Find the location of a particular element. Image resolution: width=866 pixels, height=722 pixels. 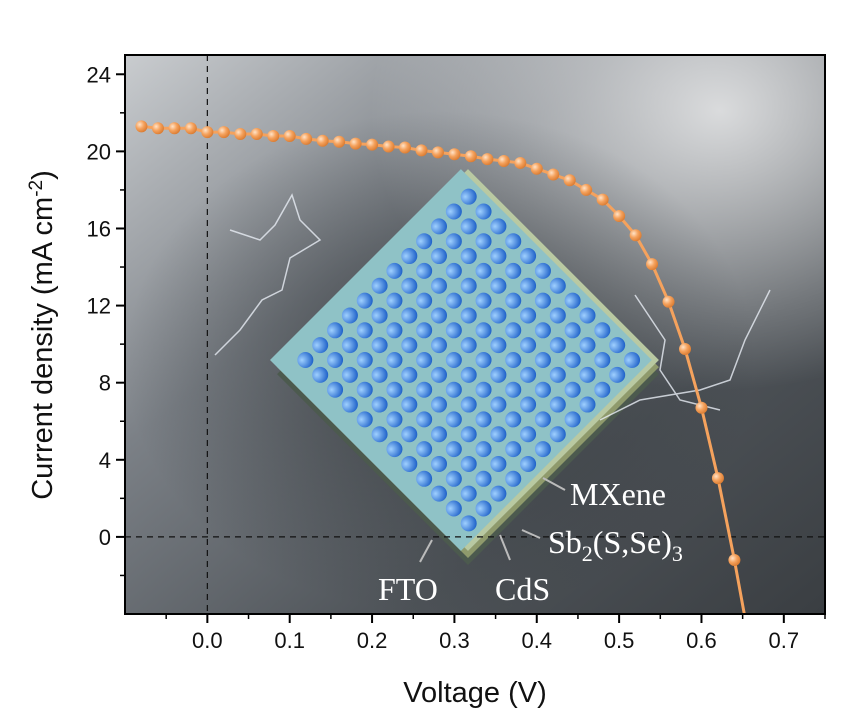

y-tick-label: 8 is located at coordinates (105, 383).